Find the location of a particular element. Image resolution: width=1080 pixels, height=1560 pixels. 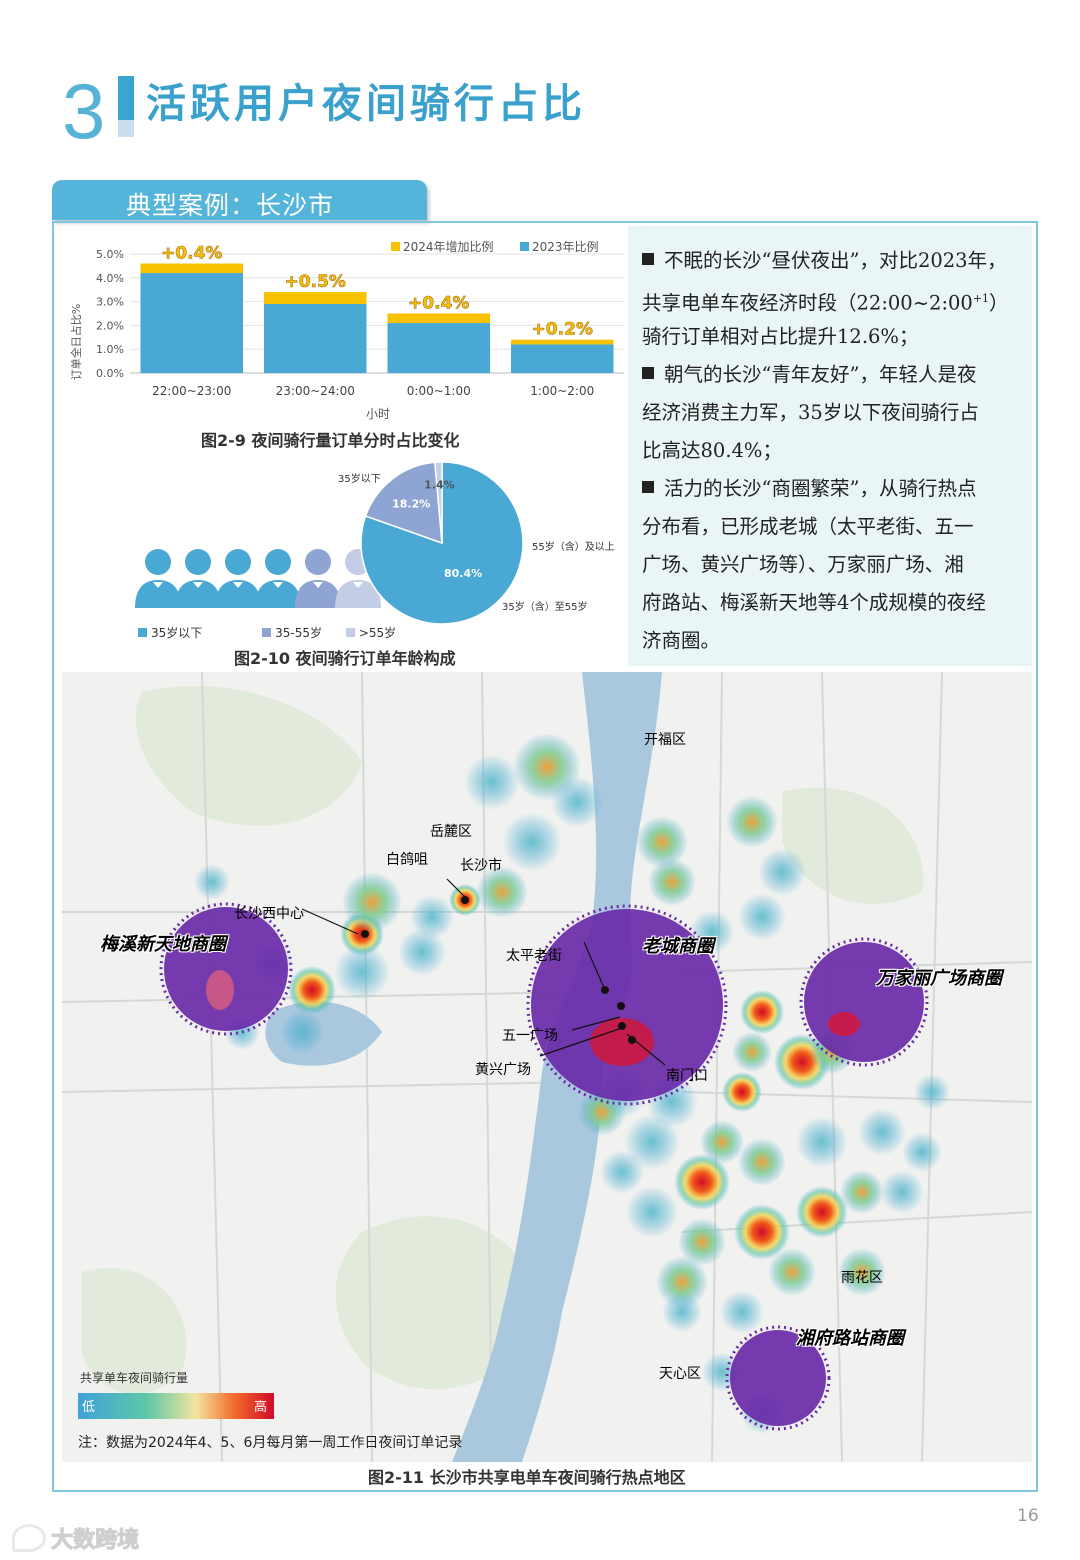

zone-circle-ring-xiangfu is located at coordinates (778, 1378).